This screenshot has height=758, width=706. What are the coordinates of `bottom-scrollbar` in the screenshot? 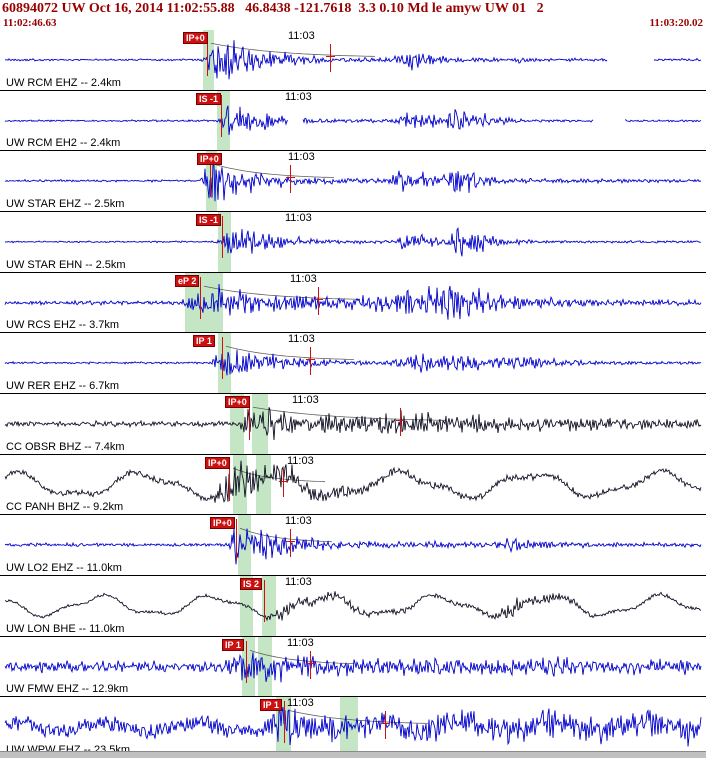 It's located at (353, 754).